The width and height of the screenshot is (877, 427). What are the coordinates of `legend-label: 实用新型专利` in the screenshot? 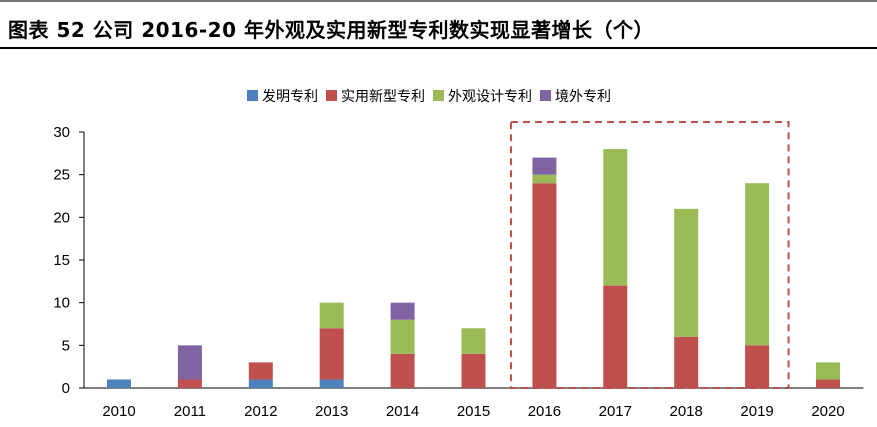 It's located at (383, 97).